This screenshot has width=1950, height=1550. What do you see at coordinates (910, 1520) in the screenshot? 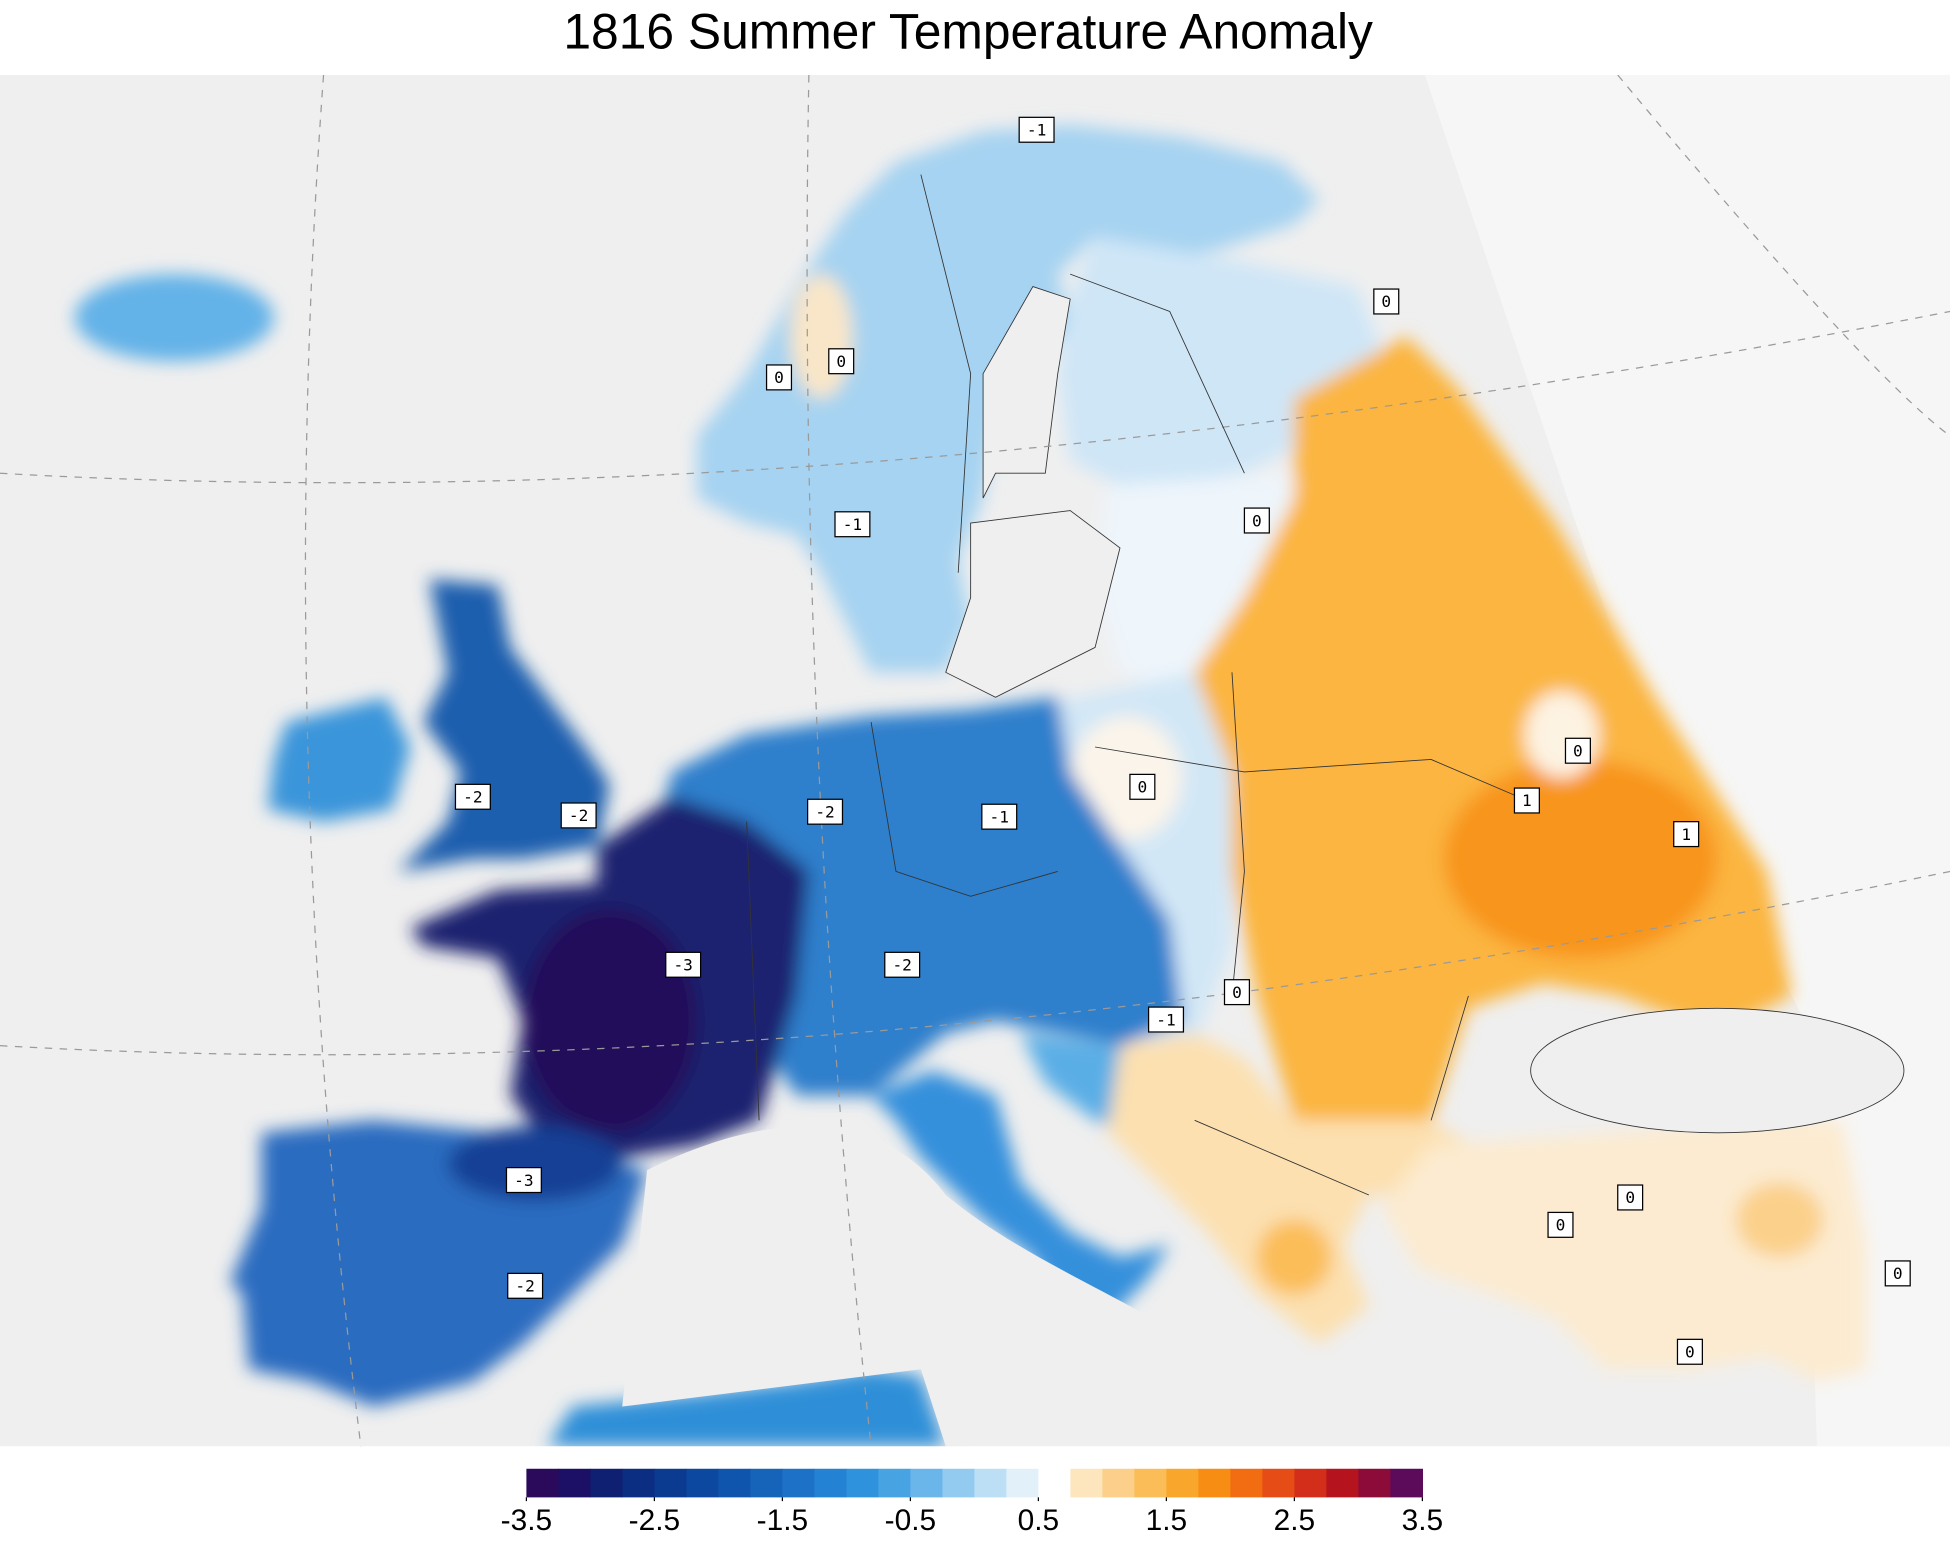
I see `colorbar-tick-label: -0.5` at bounding box center [910, 1520].